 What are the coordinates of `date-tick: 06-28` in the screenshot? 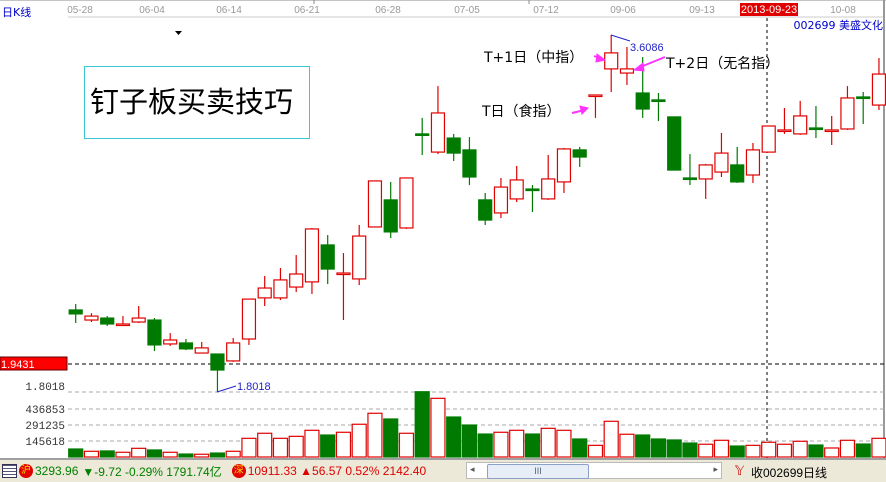 It's located at (388, 10).